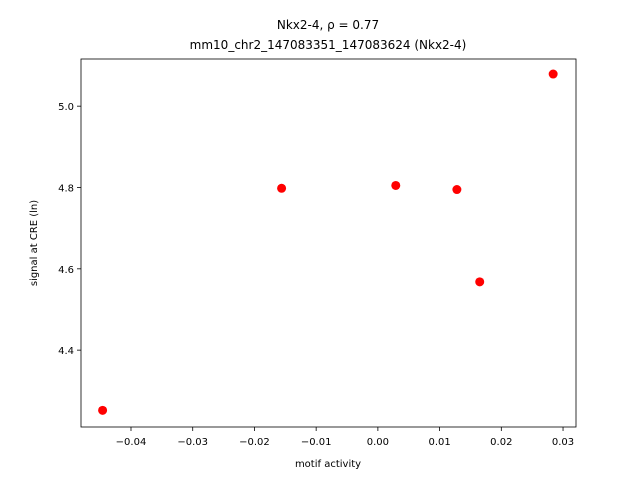  Describe the element at coordinates (192, 442) in the screenshot. I see `x-tick-label: −0.03` at that location.